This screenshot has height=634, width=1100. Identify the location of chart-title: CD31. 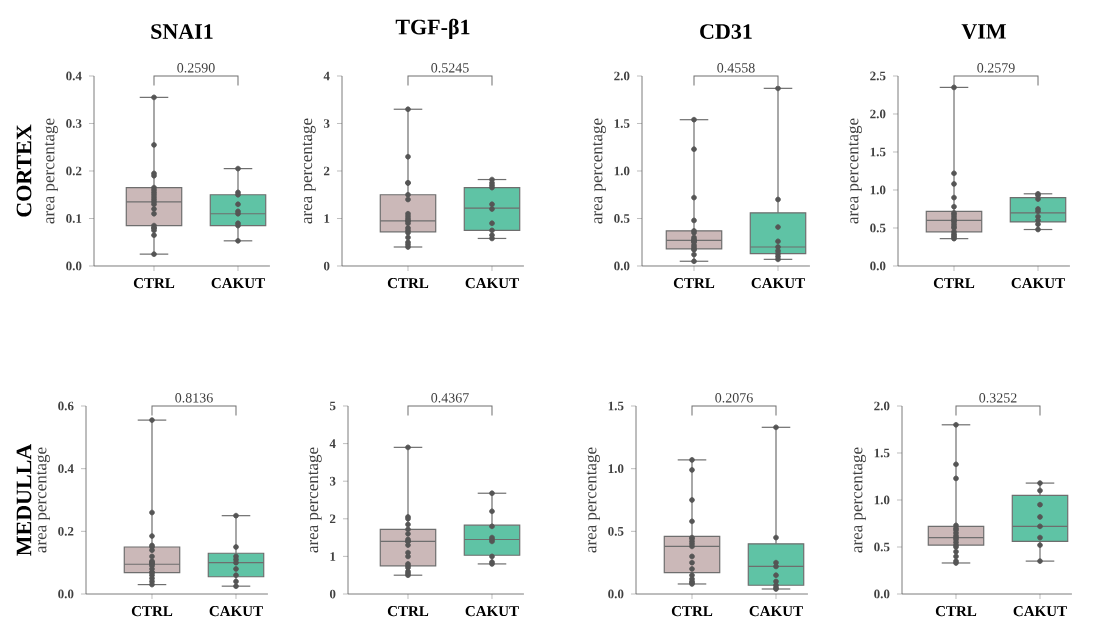
(726, 31).